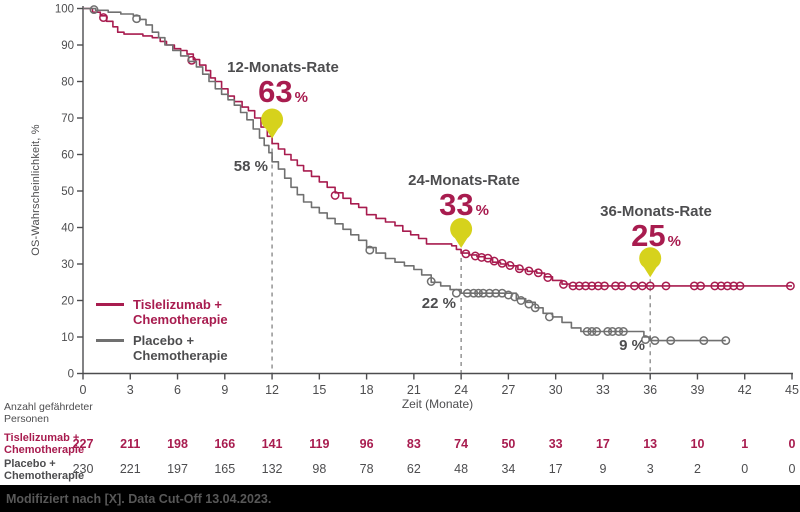 The height and width of the screenshot is (512, 800). I want to click on annotation-24-month-rate: 24-Monats-Rate 33%, so click(464, 196).